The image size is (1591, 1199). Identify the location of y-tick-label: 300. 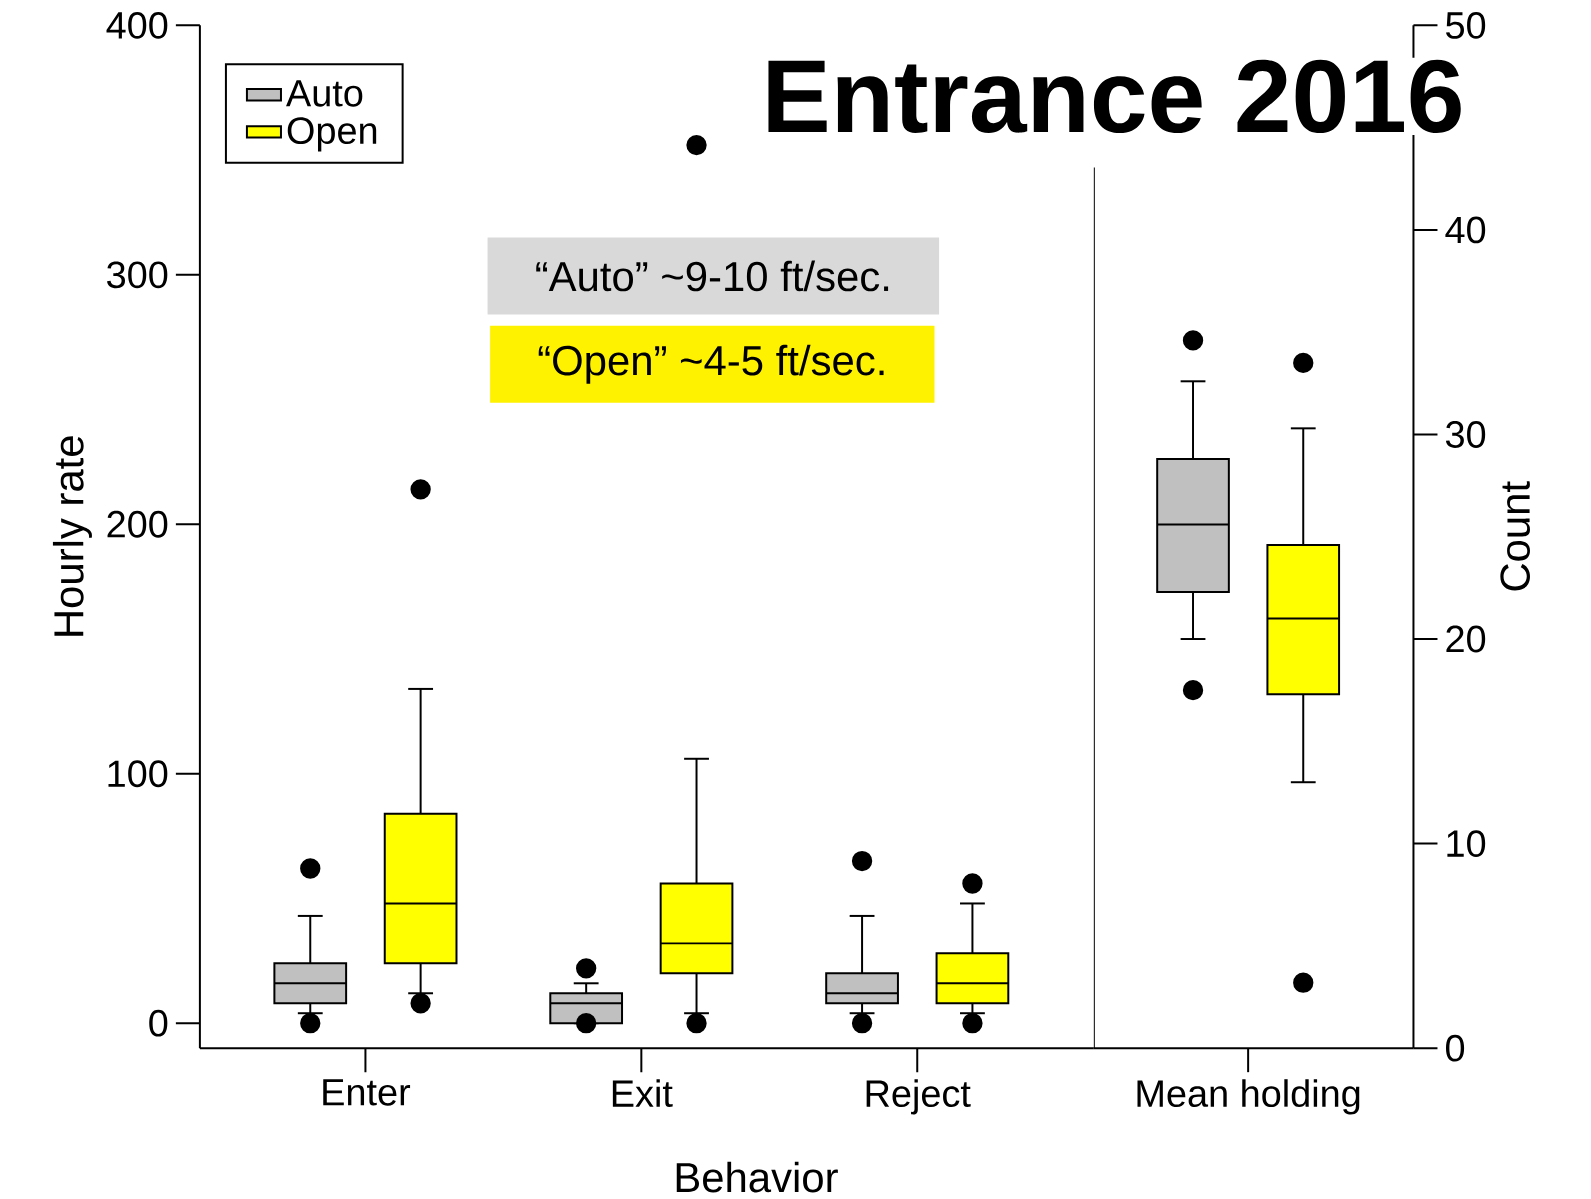
(137, 275).